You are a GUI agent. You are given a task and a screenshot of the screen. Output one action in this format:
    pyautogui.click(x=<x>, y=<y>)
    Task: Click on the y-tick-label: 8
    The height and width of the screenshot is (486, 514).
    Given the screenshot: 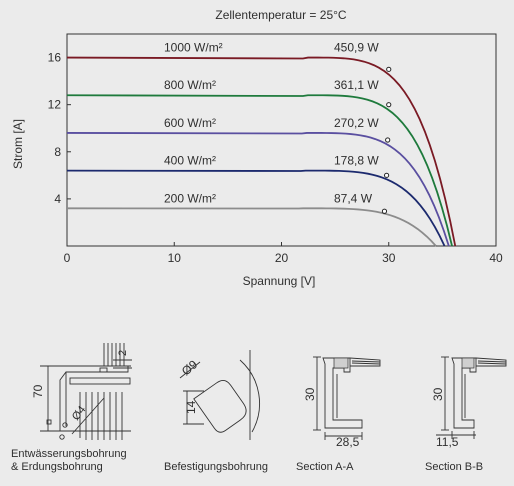 What is the action you would take?
    pyautogui.click(x=57, y=152)
    